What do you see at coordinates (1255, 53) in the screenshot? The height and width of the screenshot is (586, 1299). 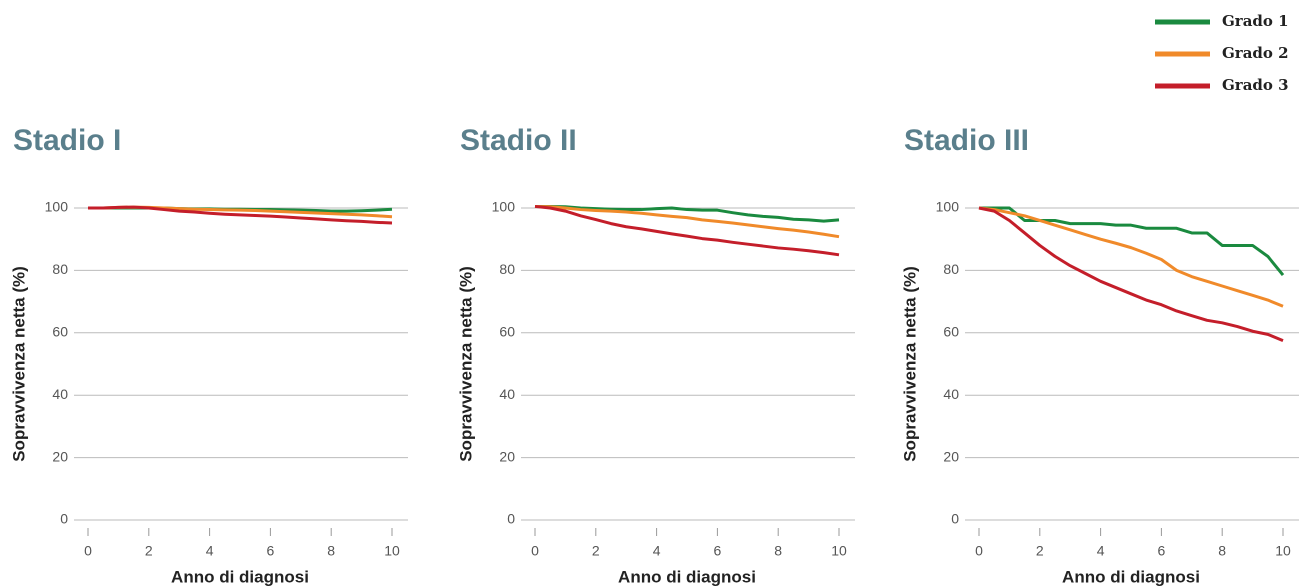 I see `legend-label: Grado 2` at bounding box center [1255, 53].